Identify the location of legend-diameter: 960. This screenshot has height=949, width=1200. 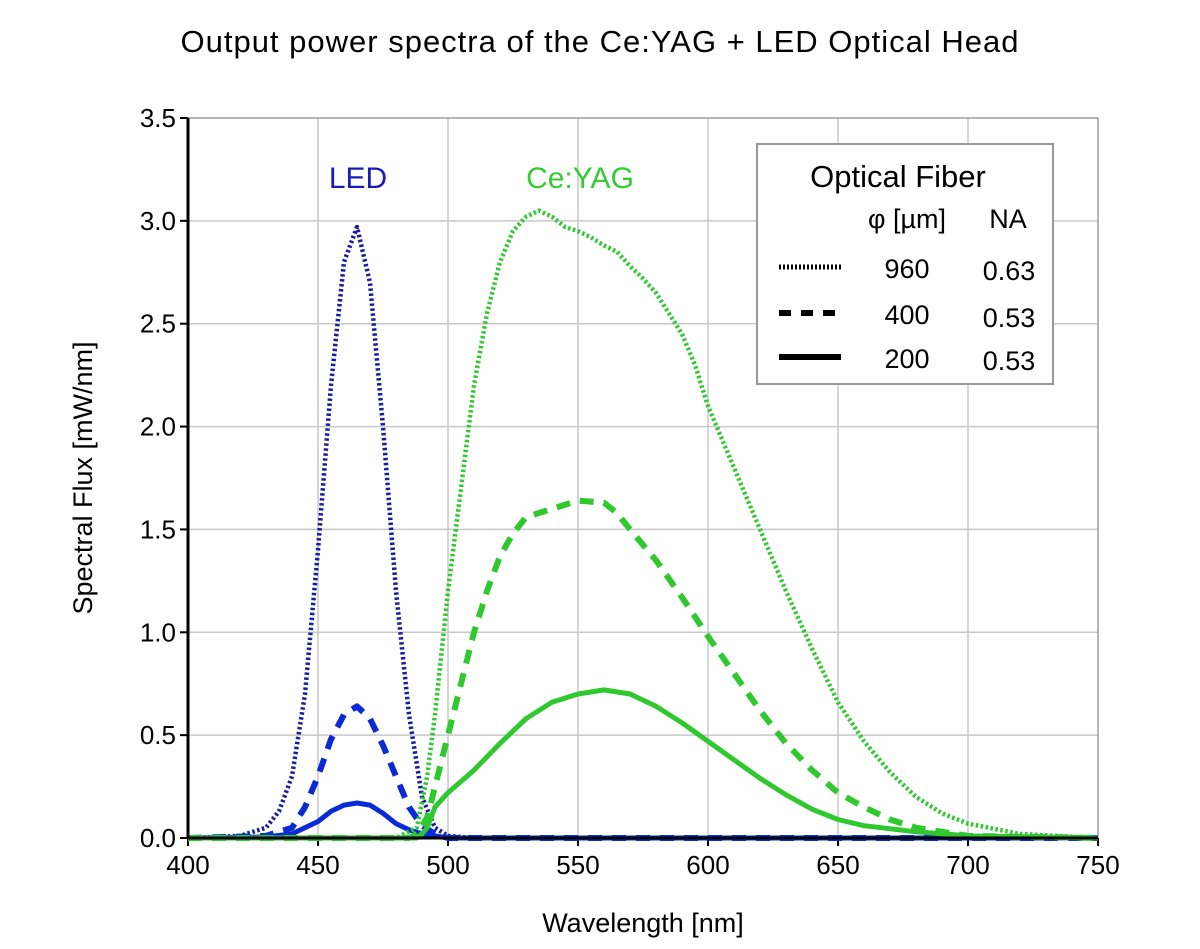
(906, 269).